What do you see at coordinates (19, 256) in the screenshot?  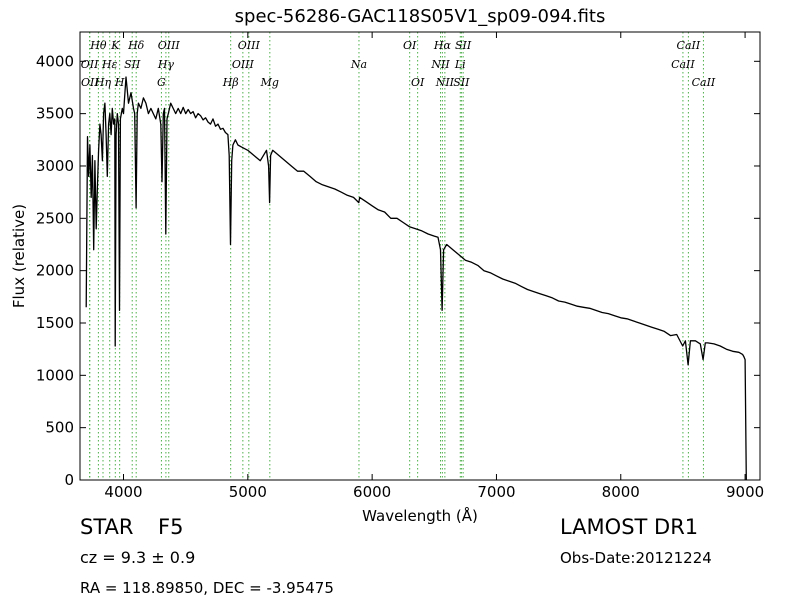 I see `y-axis-label: Flux (relative)` at bounding box center [19, 256].